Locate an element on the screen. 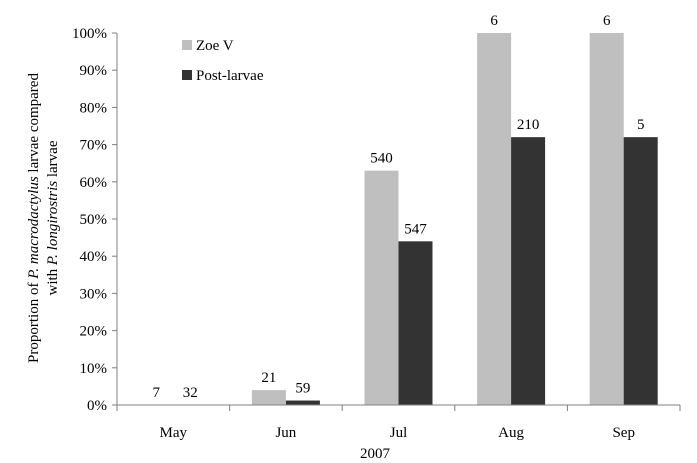  y-axis-title-segment: larvae is located at coordinates (53, 160).